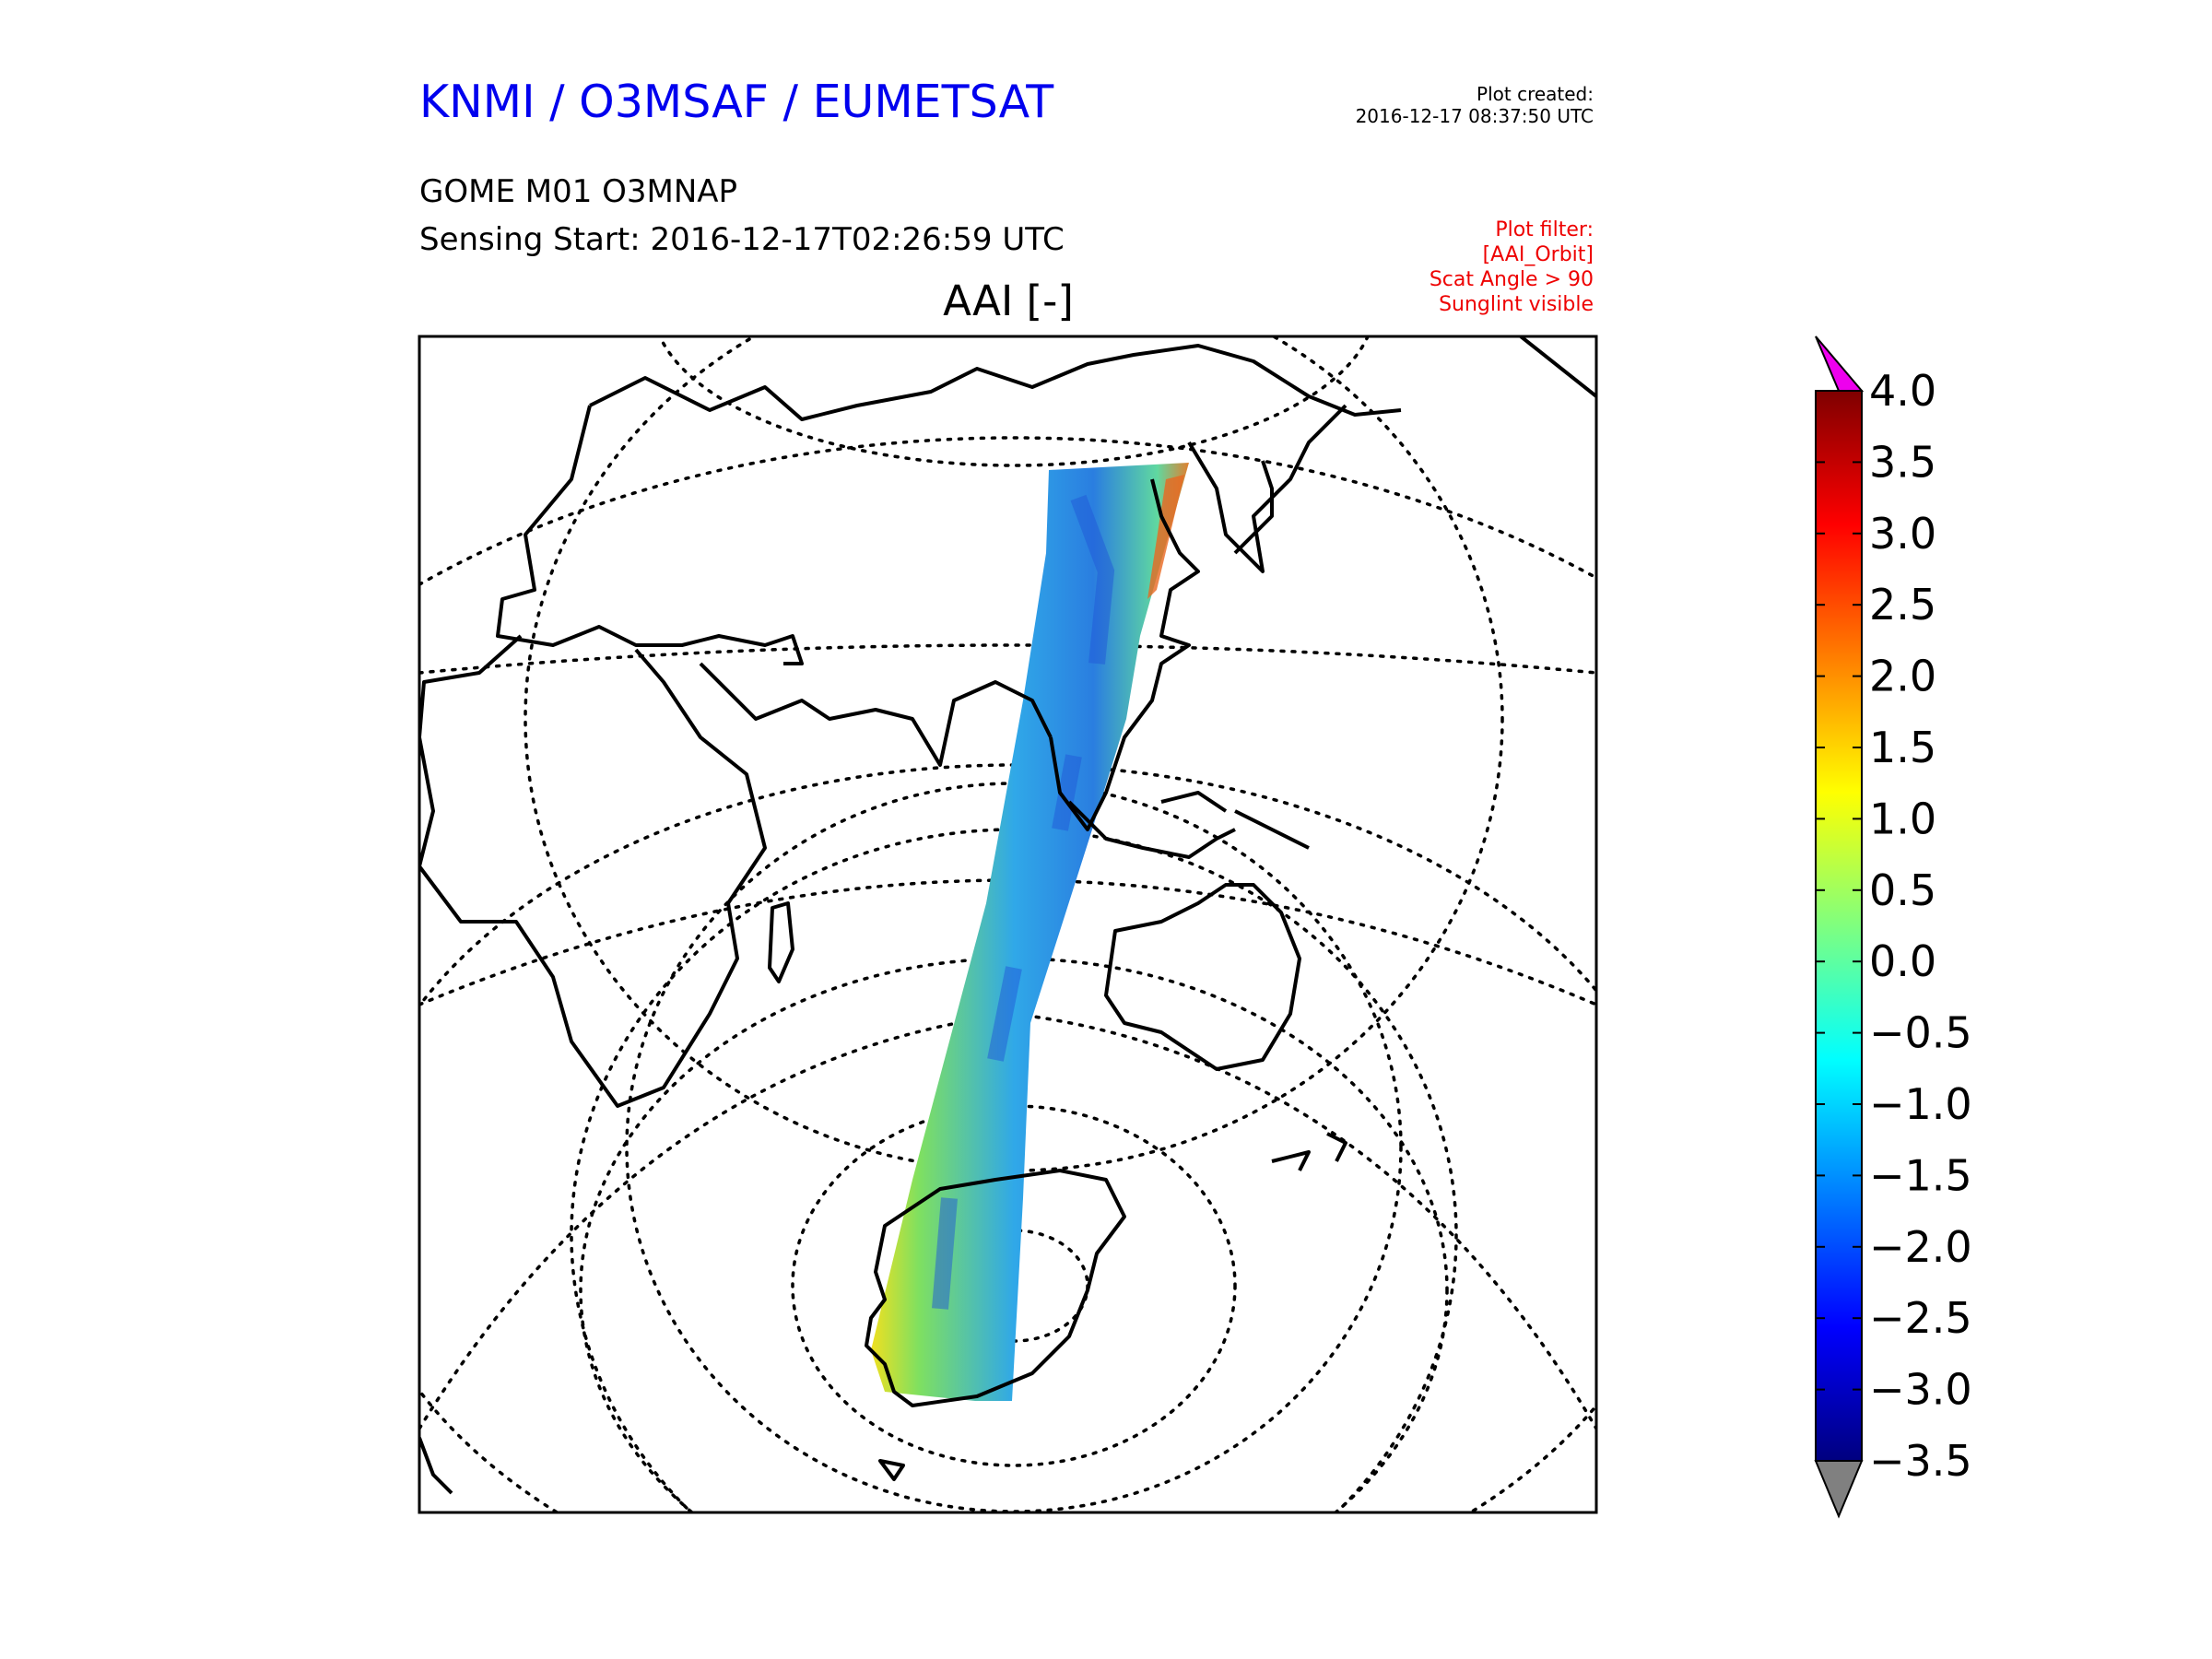 The height and width of the screenshot is (1659, 2212). What do you see at coordinates (1920, 1104) in the screenshot?
I see `colorbar-tick-label: −1.0` at bounding box center [1920, 1104].